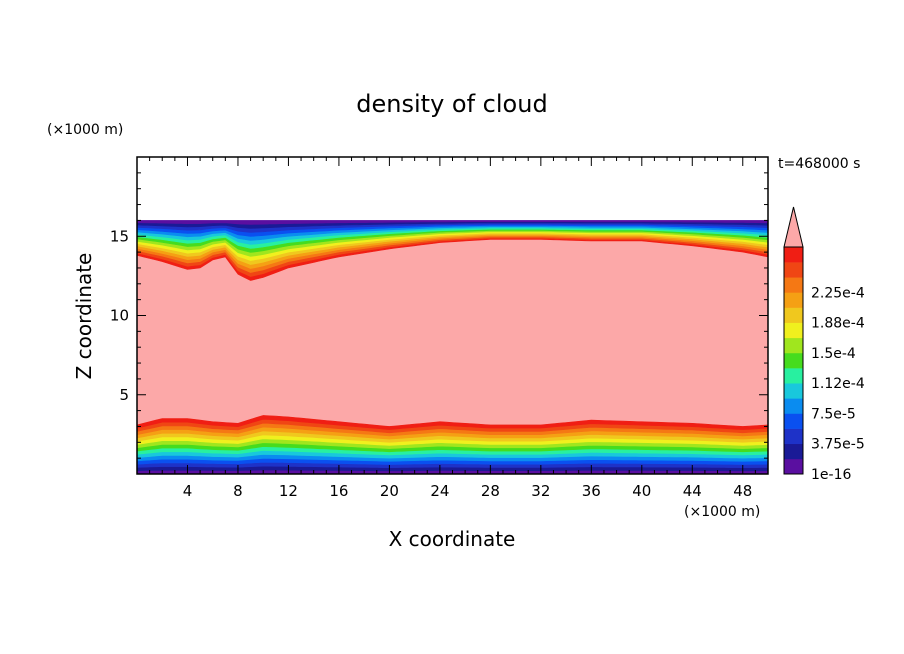 The image size is (904, 654). I want to click on y-axis-label: Z coordinate, so click(84, 316).